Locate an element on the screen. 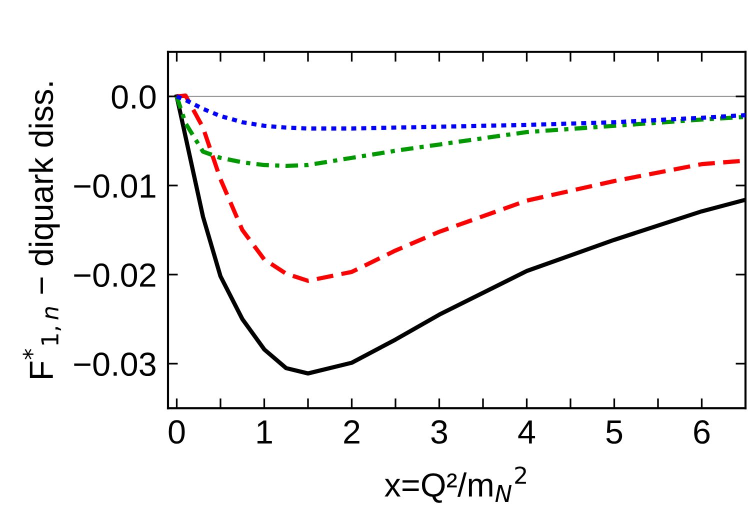 The width and height of the screenshot is (750, 524). x-tick-label: 6 is located at coordinates (702, 432).